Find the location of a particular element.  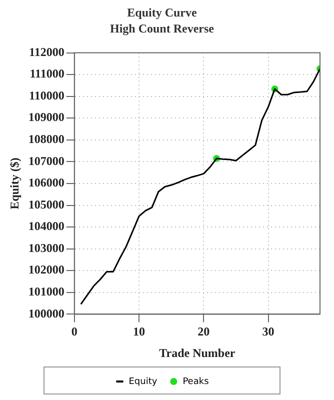

y-tick-label: 105000 is located at coordinates (46, 204).